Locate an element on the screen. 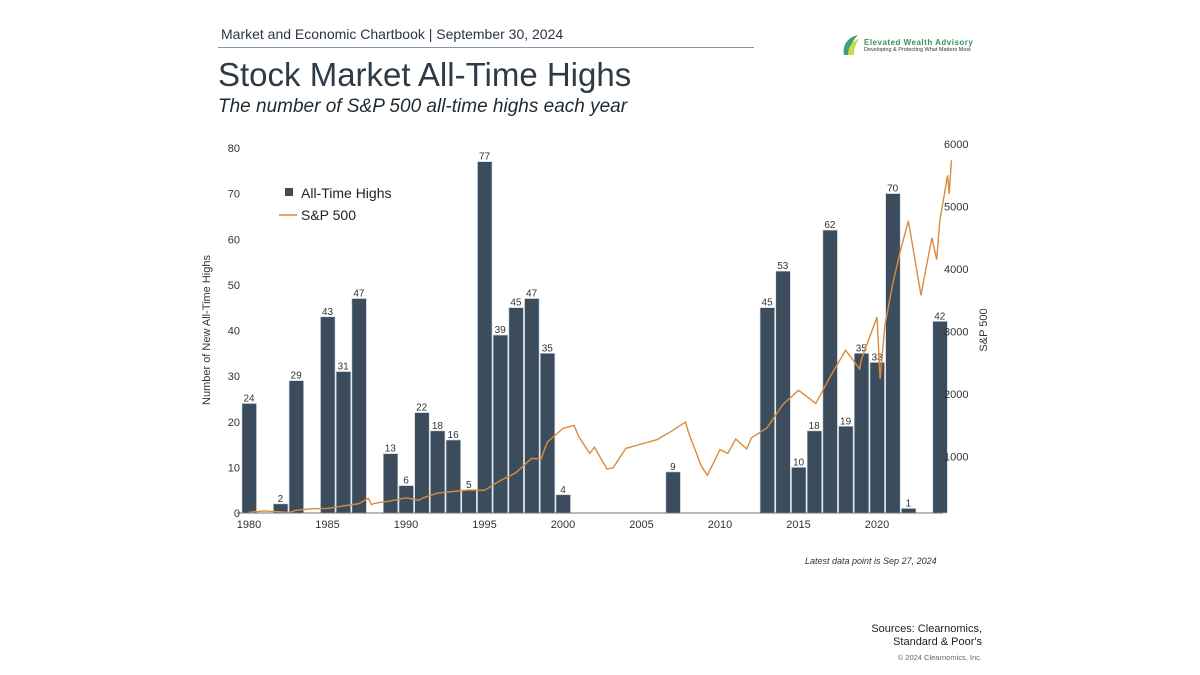 The image size is (1200, 675). y-tick-0: 0 is located at coordinates (237, 514).